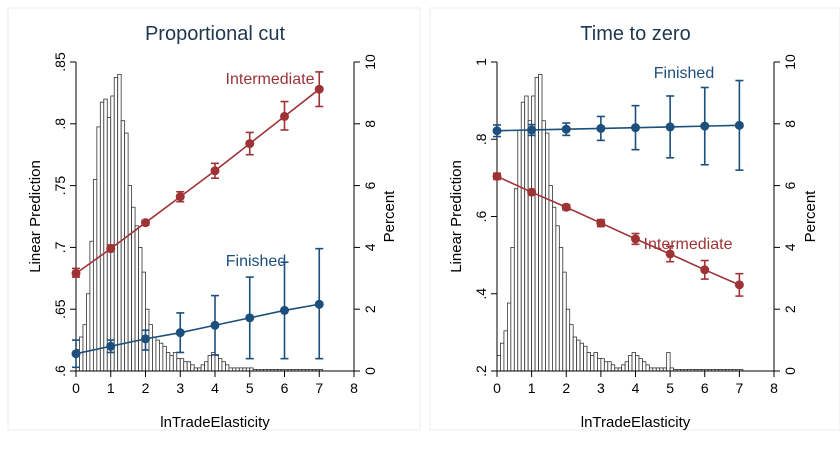 Image resolution: width=840 pixels, height=455 pixels. I want to click on y-tick-label: 1, so click(481, 62).